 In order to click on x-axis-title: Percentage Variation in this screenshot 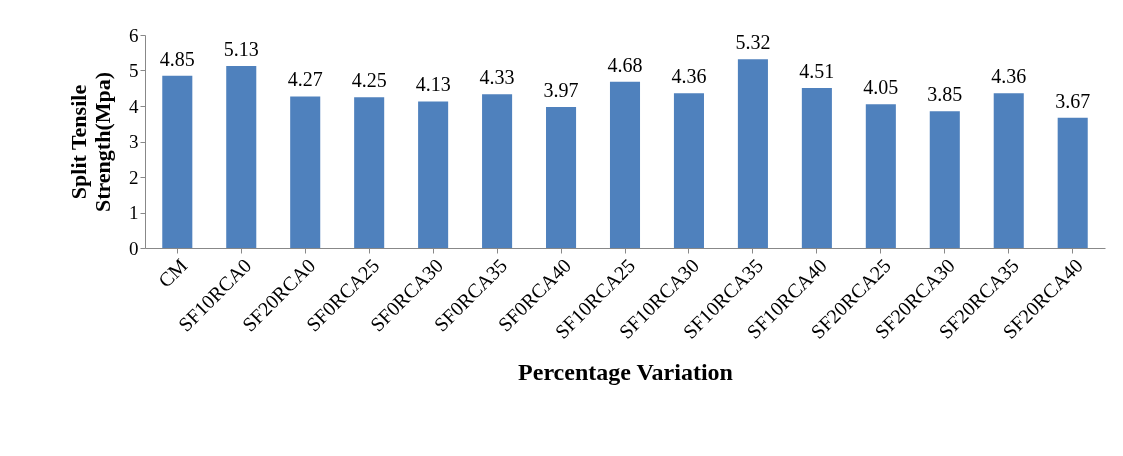, I will do `click(625, 371)`.